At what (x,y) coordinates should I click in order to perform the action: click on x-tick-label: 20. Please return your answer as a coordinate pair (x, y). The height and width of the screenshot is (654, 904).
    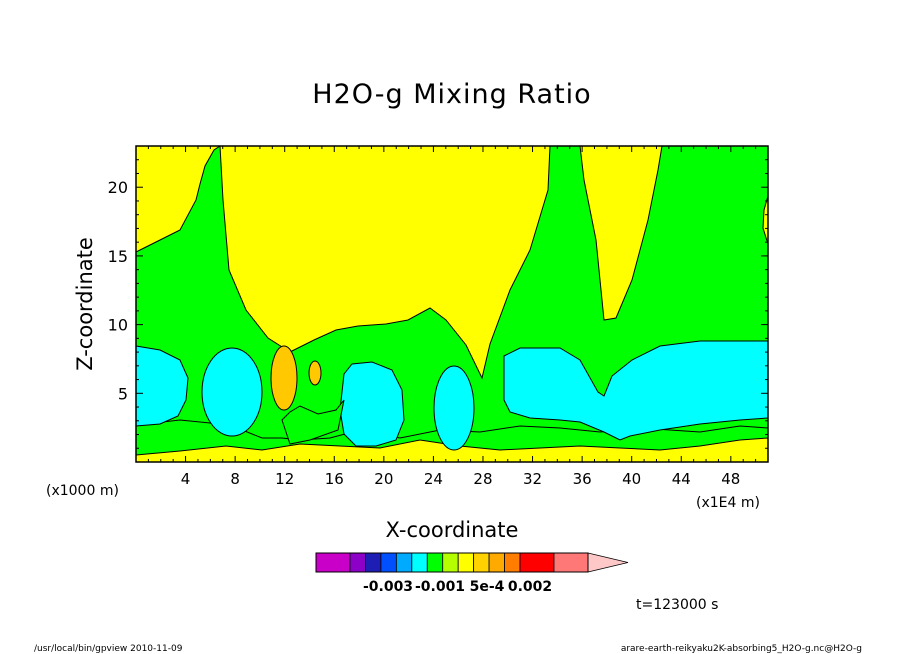
    Looking at the image, I should click on (383, 479).